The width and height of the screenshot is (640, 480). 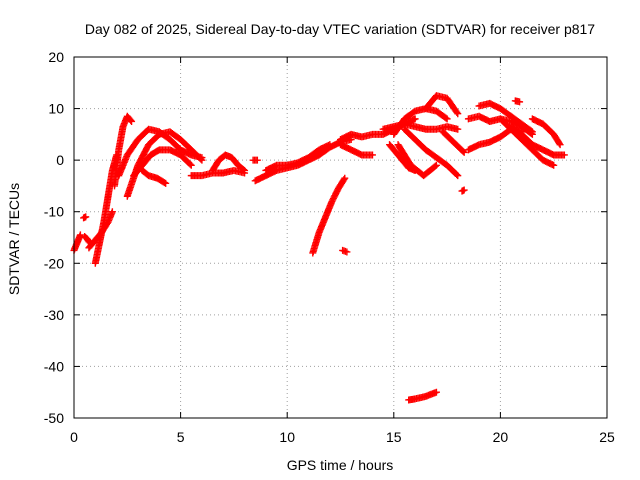 I want to click on y-tick-label: 0, so click(x=60, y=160).